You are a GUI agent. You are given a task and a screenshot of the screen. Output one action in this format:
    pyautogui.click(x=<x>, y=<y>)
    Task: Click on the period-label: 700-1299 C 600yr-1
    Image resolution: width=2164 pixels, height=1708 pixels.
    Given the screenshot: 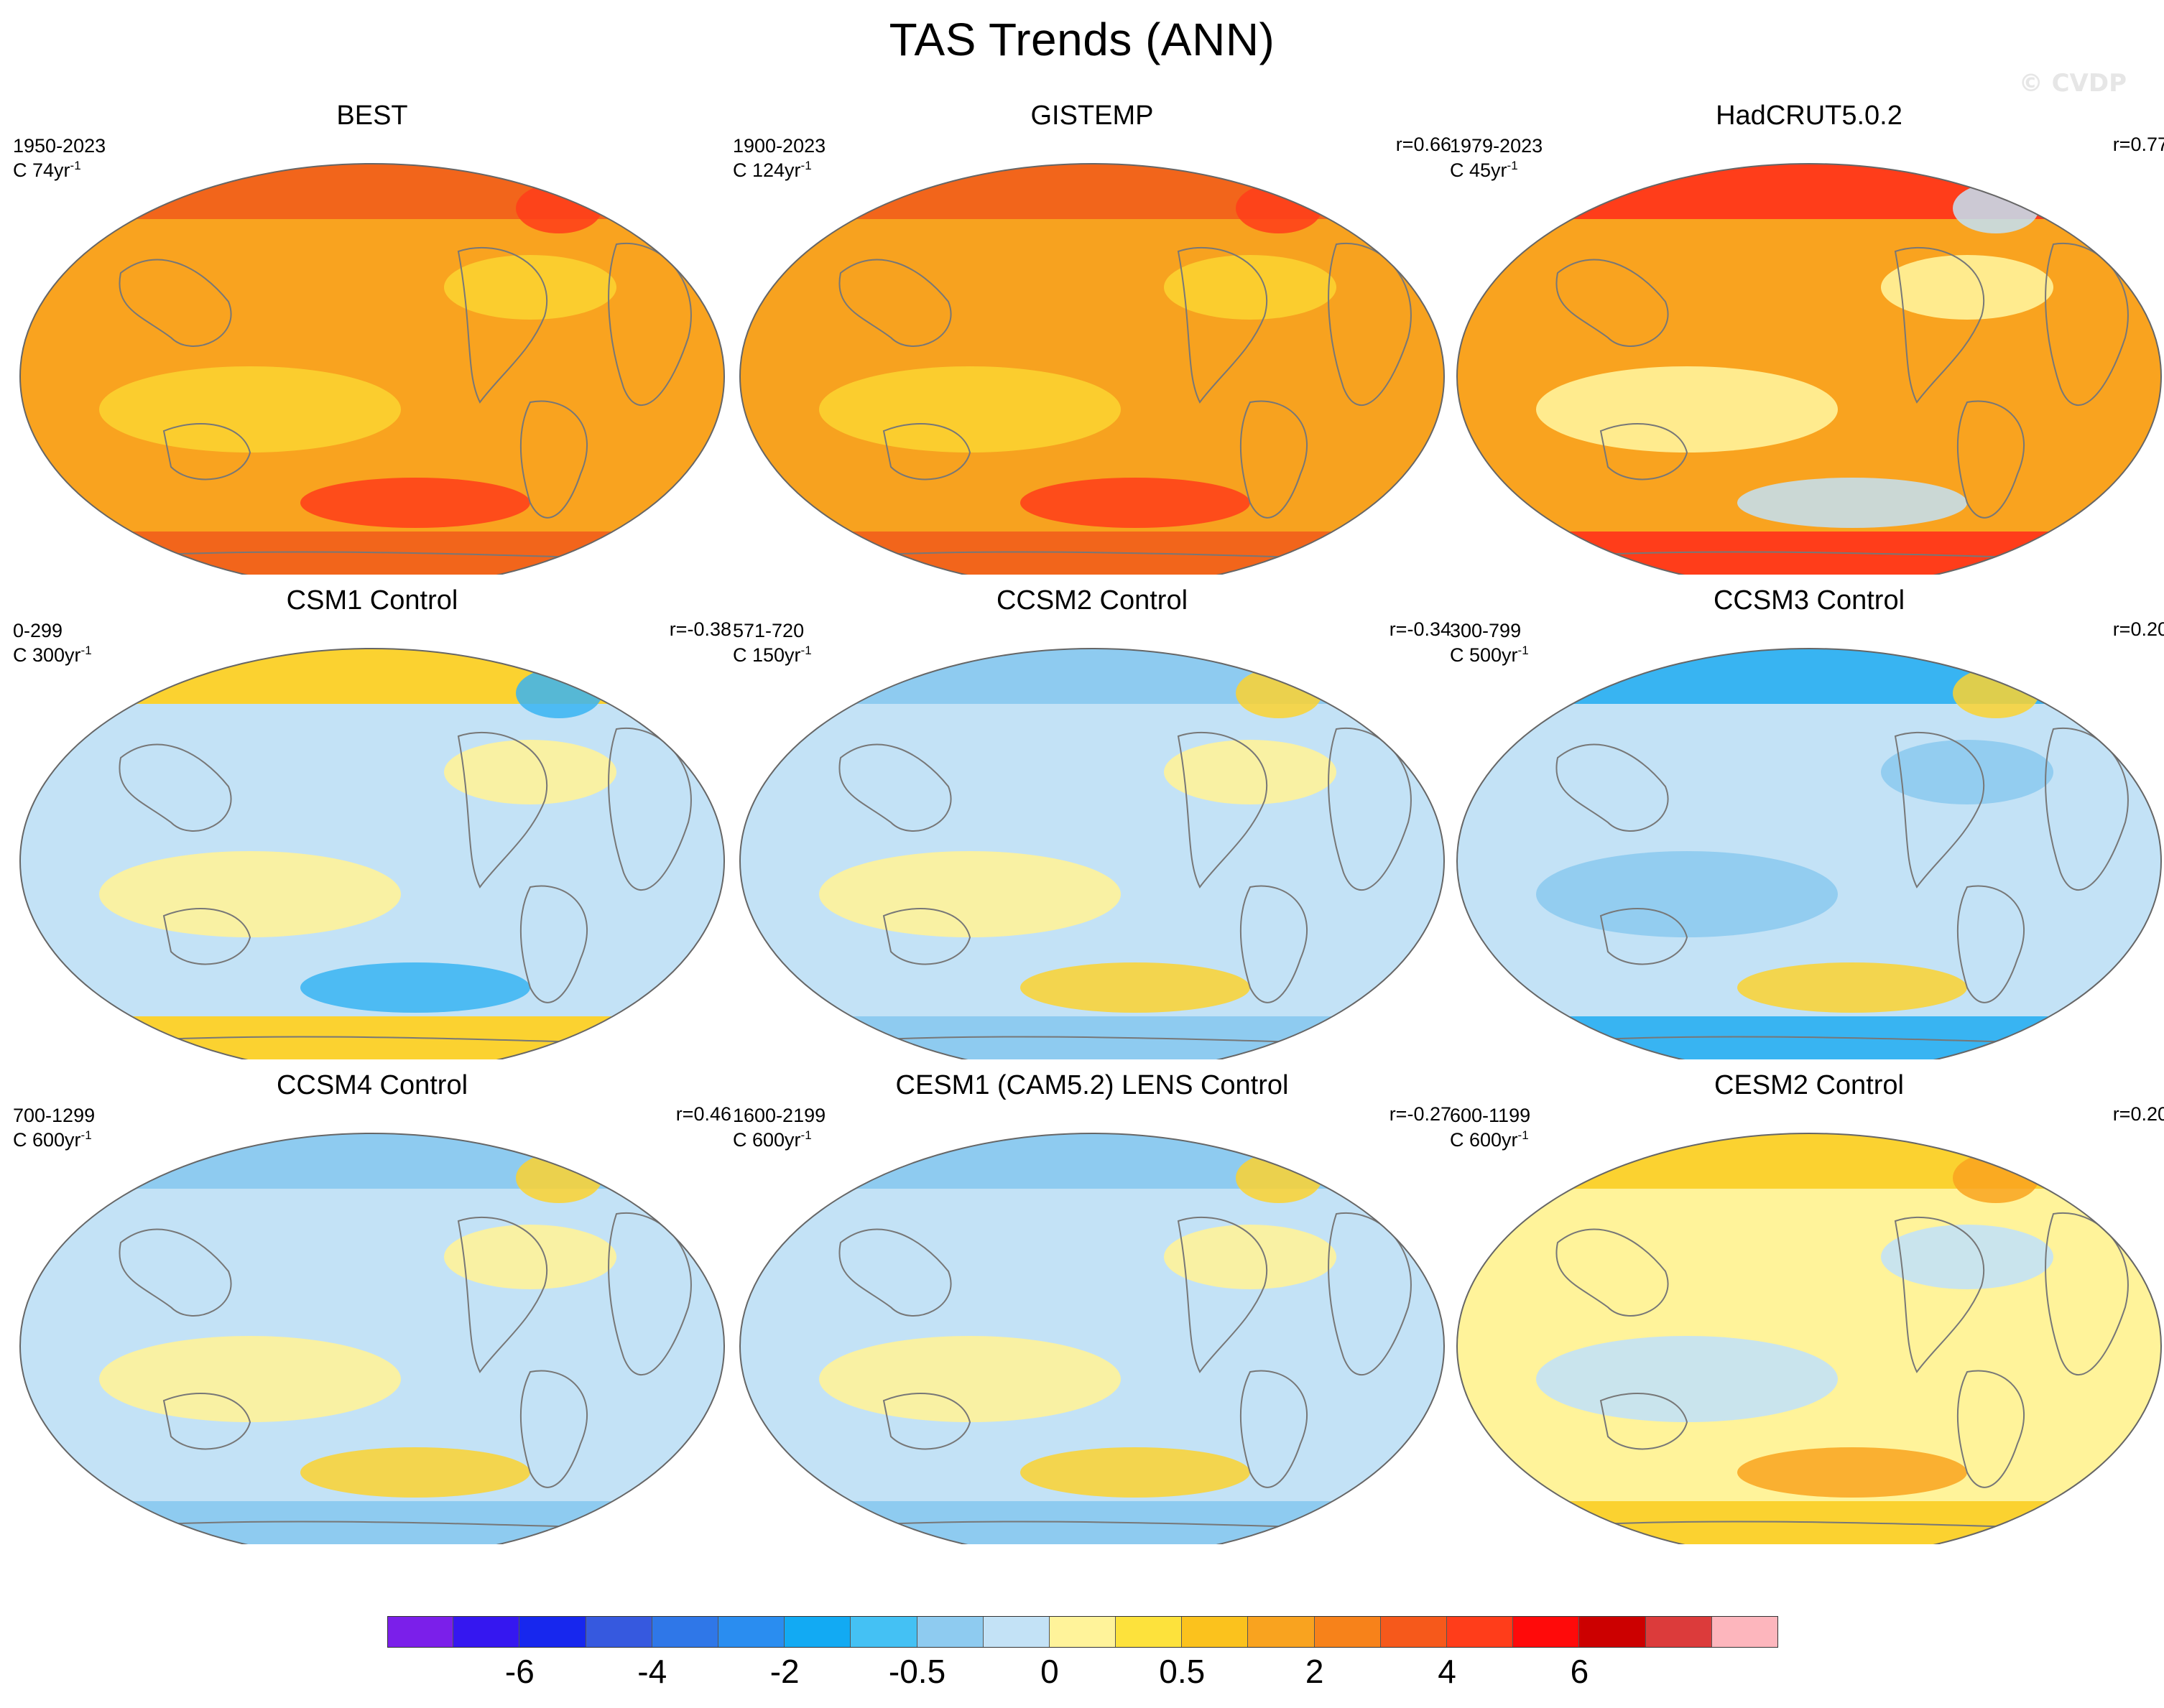 What is the action you would take?
    pyautogui.click(x=54, y=1127)
    